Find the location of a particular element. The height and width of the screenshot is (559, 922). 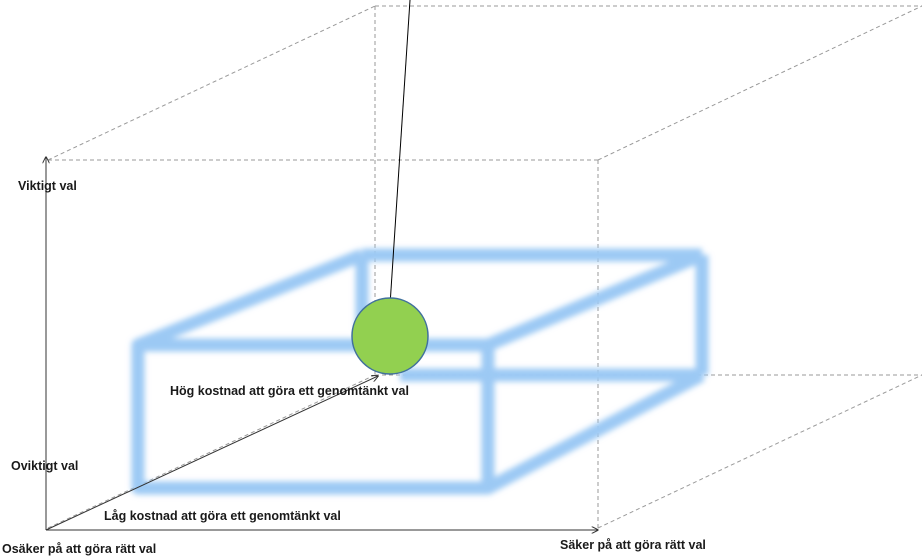

label-certain: Säker på att göra rätt val is located at coordinates (633, 545).